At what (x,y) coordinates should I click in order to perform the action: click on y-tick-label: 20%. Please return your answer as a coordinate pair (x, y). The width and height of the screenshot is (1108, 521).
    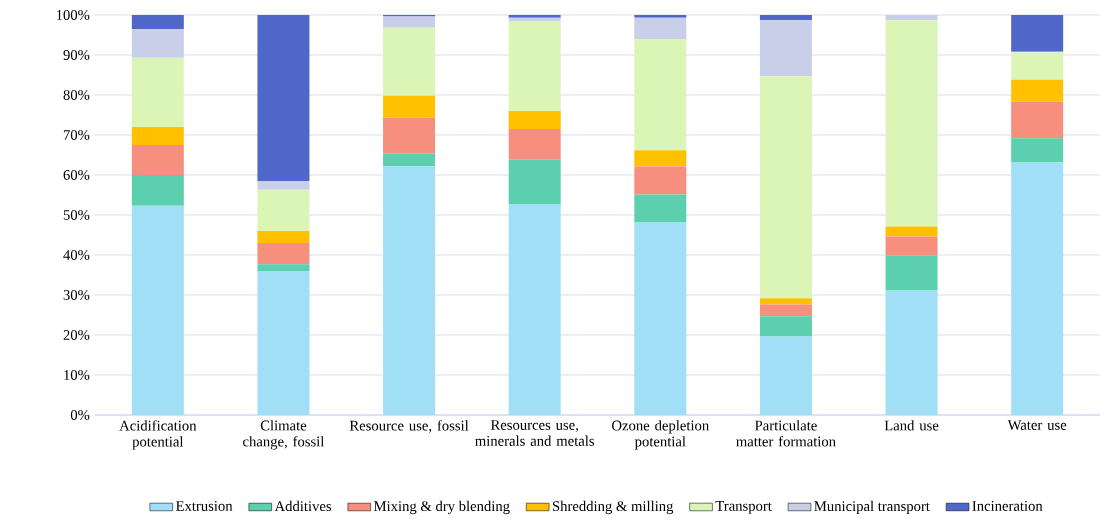
    Looking at the image, I should click on (76, 335).